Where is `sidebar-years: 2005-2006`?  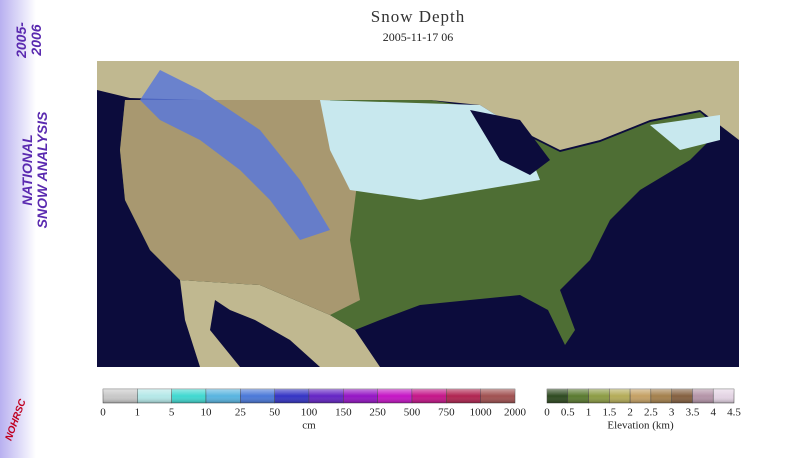
sidebar-years: 2005-2006 is located at coordinates (28, 40).